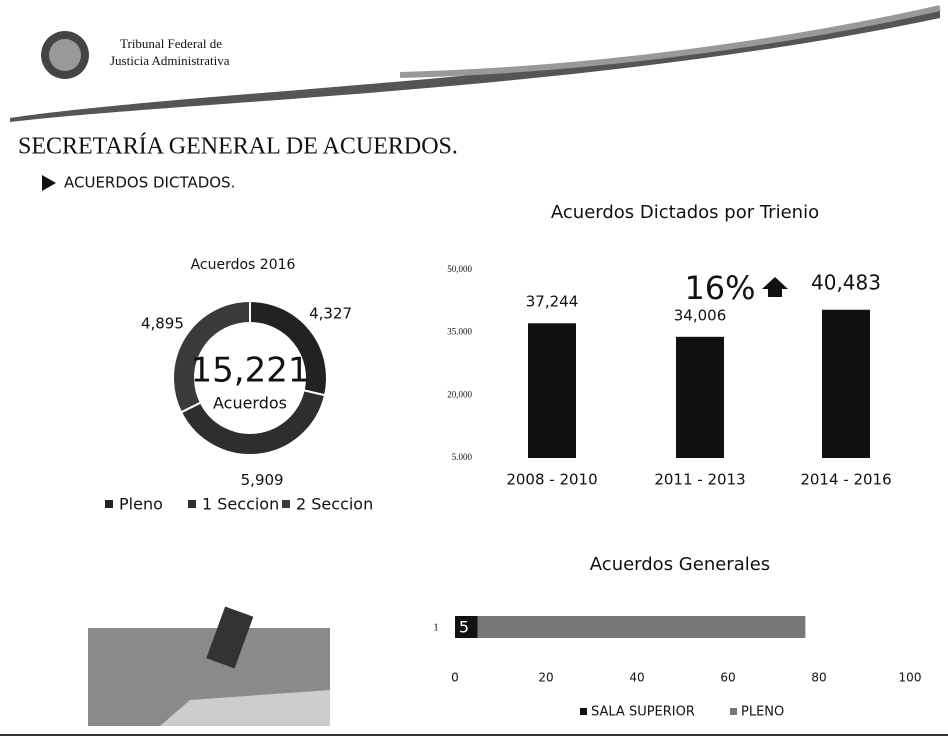  What do you see at coordinates (762, 712) in the screenshot?
I see `legend-label: PLENO` at bounding box center [762, 712].